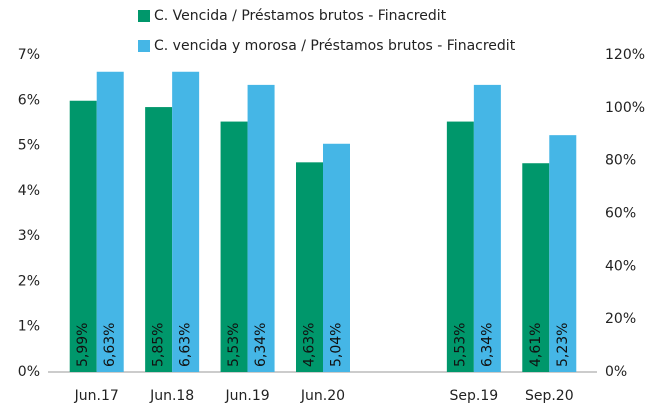  I want to click on y-tick-label: 0%, so click(29, 372).